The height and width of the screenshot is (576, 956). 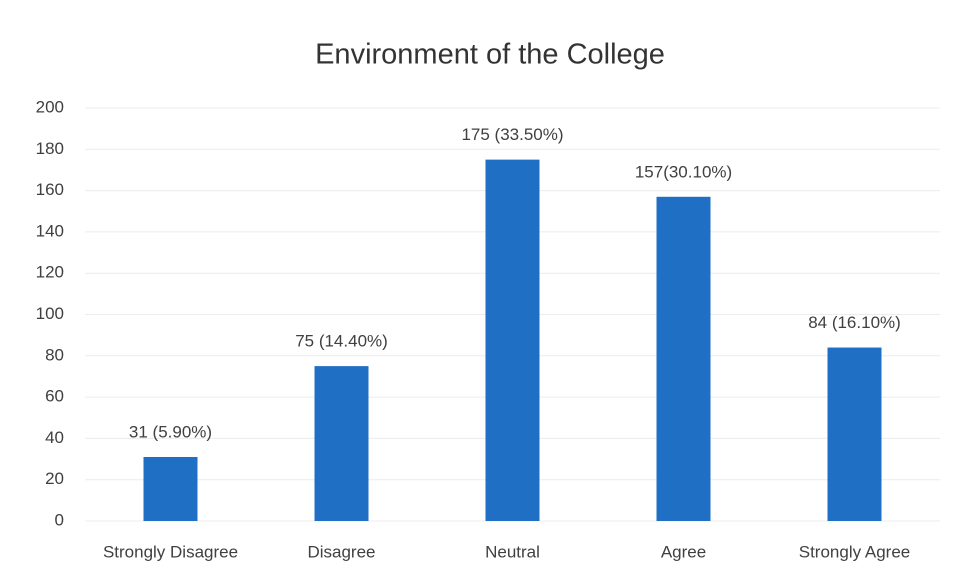 What do you see at coordinates (54, 478) in the screenshot?
I see `y-tick-label: 20` at bounding box center [54, 478].